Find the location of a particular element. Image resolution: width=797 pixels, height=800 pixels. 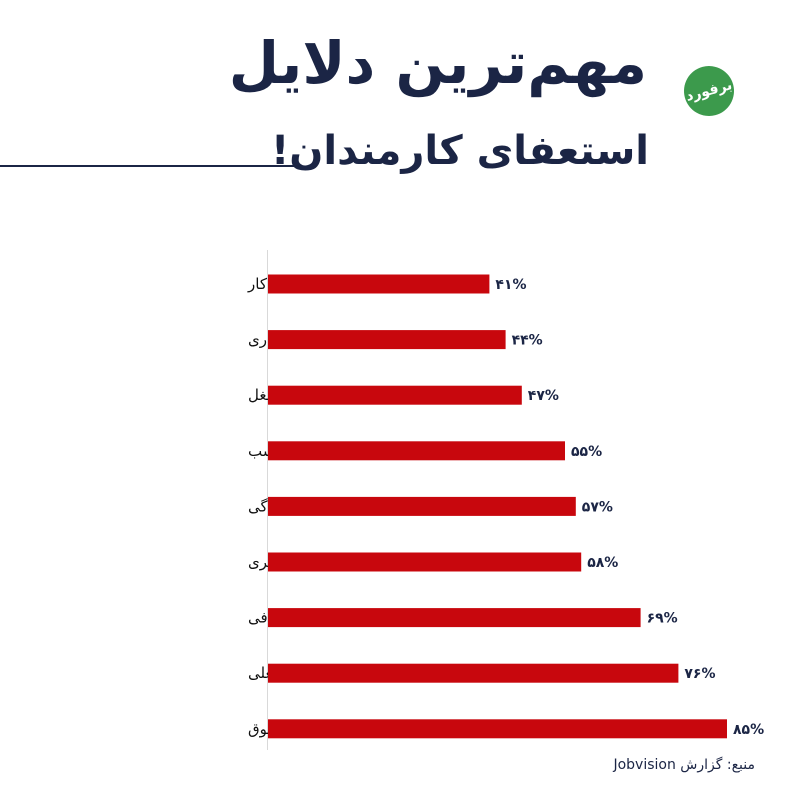

chart-title-line2: استعفای کارمندان! is located at coordinates (460, 151).